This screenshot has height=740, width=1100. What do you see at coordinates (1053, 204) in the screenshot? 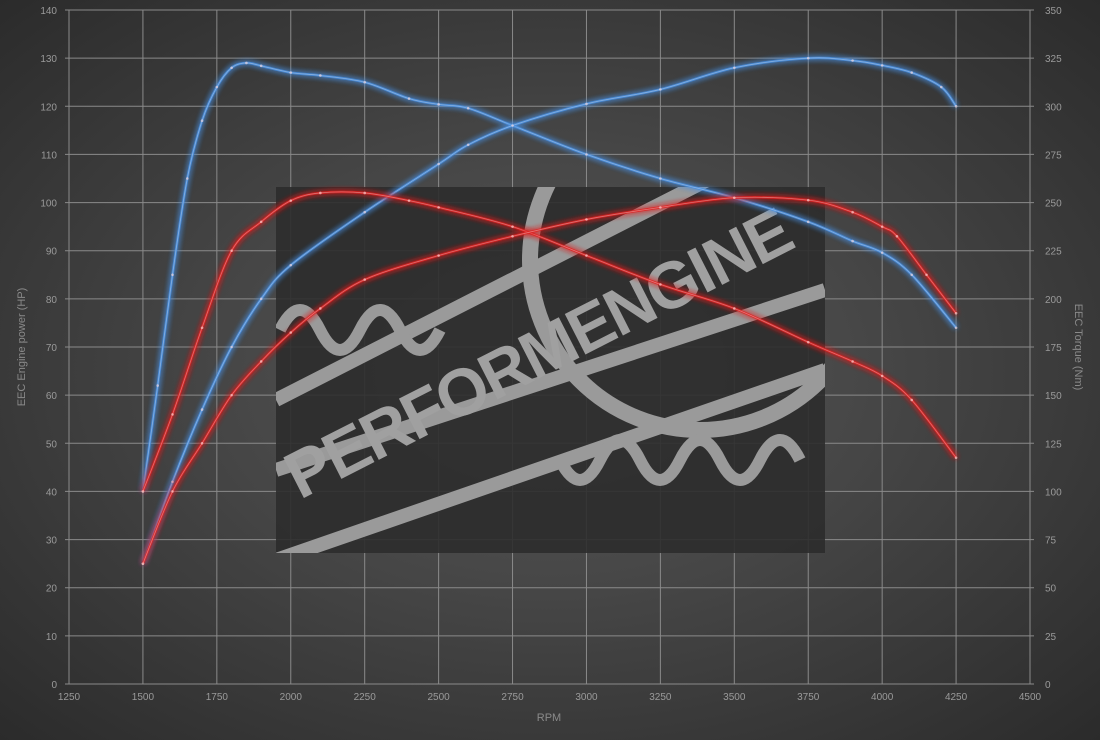
I see `y-right-tick-label: 250` at bounding box center [1053, 204].